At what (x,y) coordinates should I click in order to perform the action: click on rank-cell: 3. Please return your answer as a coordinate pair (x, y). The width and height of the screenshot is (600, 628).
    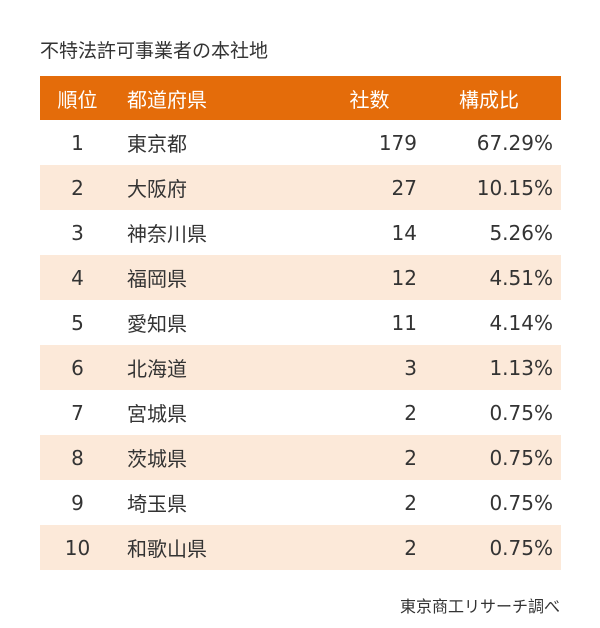
    Looking at the image, I should click on (77, 232).